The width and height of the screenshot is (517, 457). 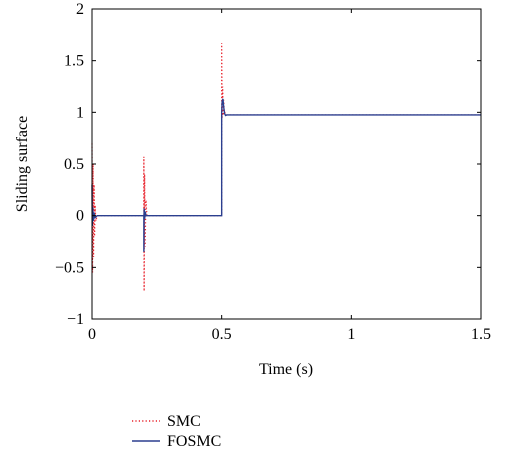 I want to click on y-tick-label: −0.5, so click(x=69, y=267).